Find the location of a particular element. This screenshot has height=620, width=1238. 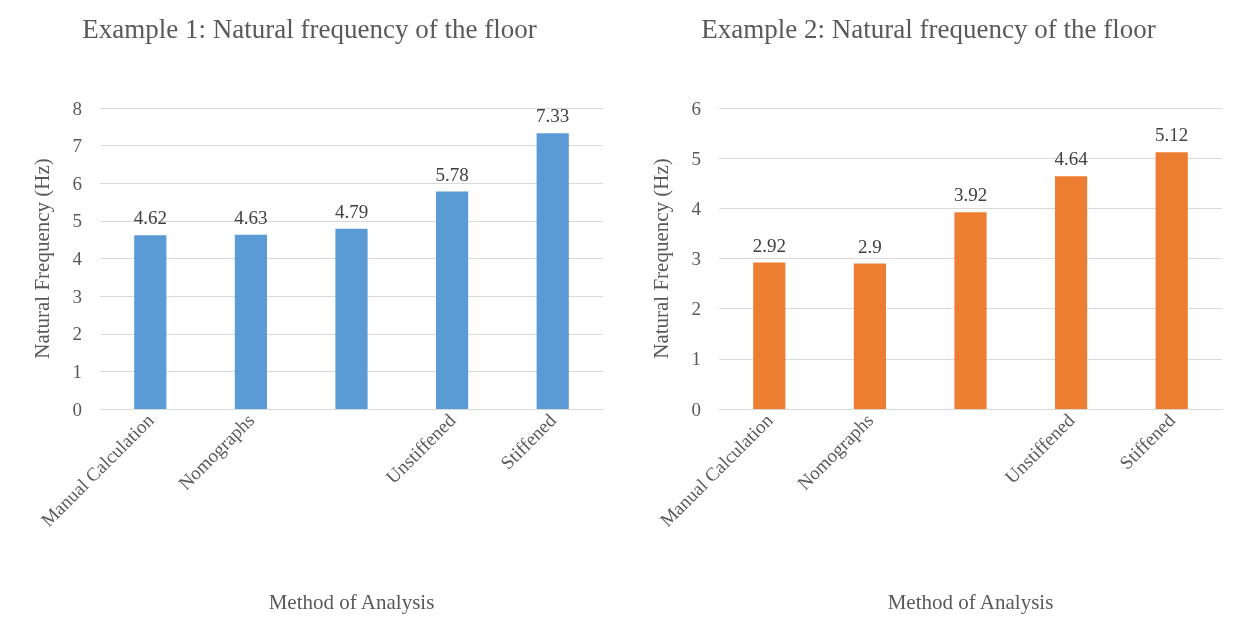

chart-title: Example 1: Natural frequency of the floor is located at coordinates (309, 29).